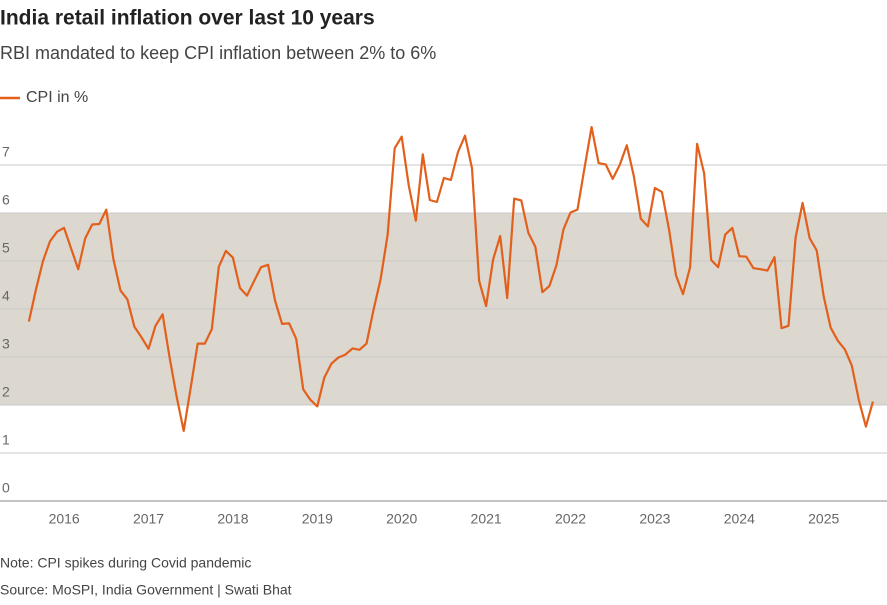 The image size is (887, 605). Describe the element at coordinates (6, 152) in the screenshot. I see `y-tick-label: 7` at that location.